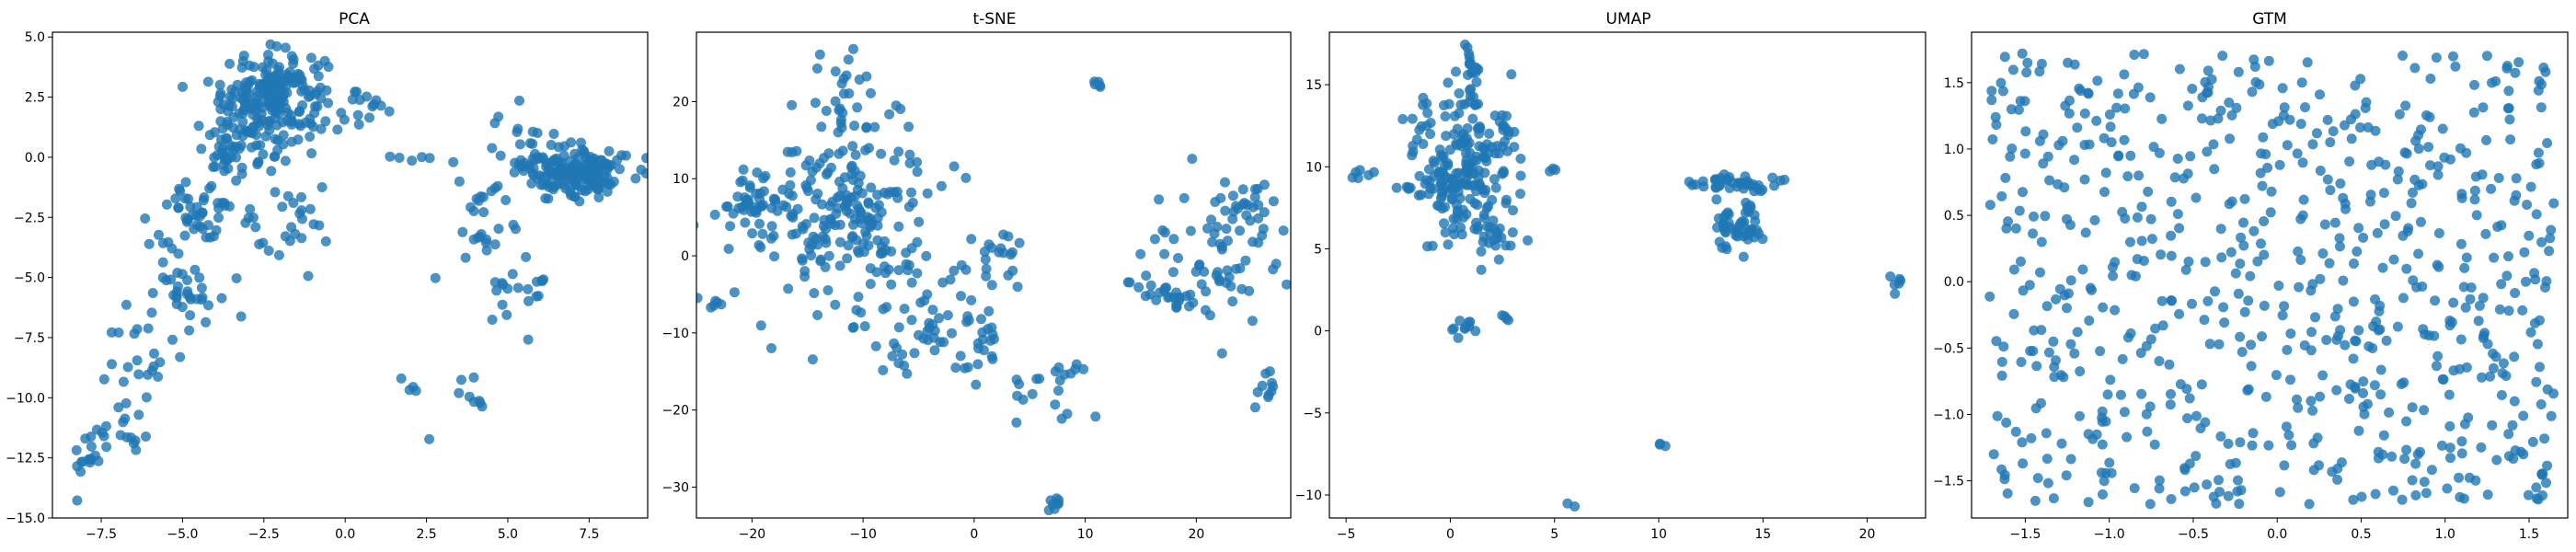  Describe the element at coordinates (345, 534) in the screenshot. I see `x-tick-label: 0.0` at that location.